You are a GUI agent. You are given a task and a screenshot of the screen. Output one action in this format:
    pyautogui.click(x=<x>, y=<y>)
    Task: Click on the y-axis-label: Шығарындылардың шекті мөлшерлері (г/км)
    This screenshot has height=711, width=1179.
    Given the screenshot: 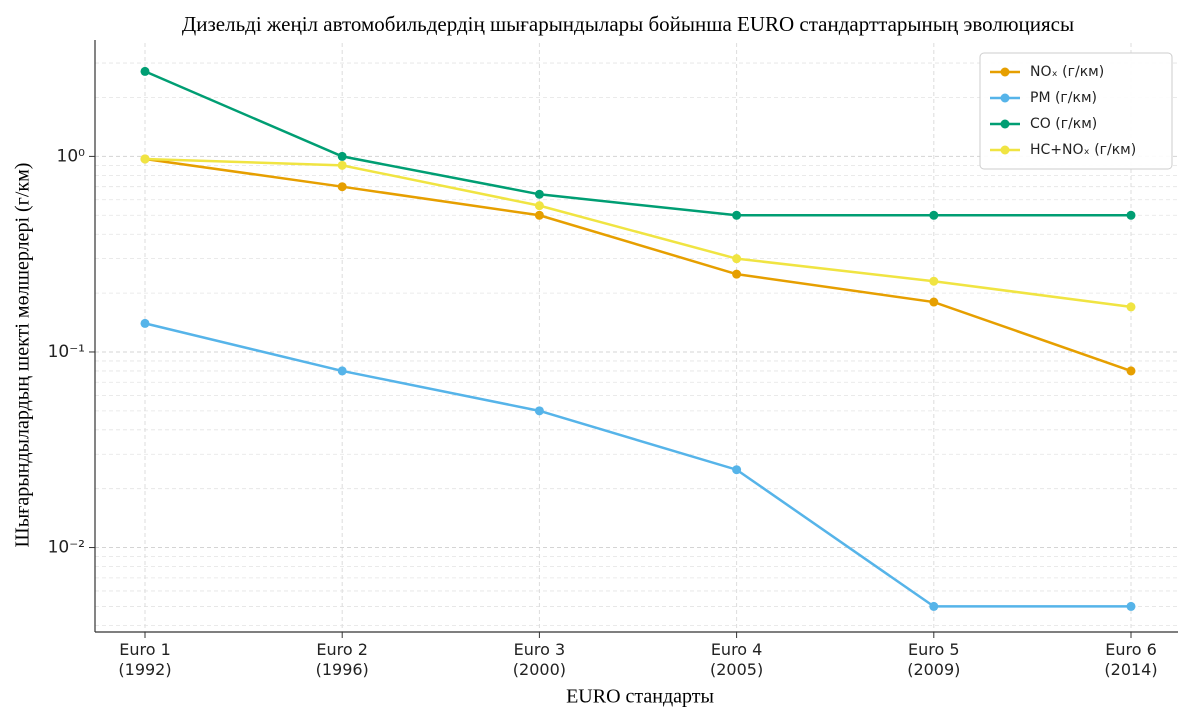 What is the action you would take?
    pyautogui.click(x=23, y=355)
    